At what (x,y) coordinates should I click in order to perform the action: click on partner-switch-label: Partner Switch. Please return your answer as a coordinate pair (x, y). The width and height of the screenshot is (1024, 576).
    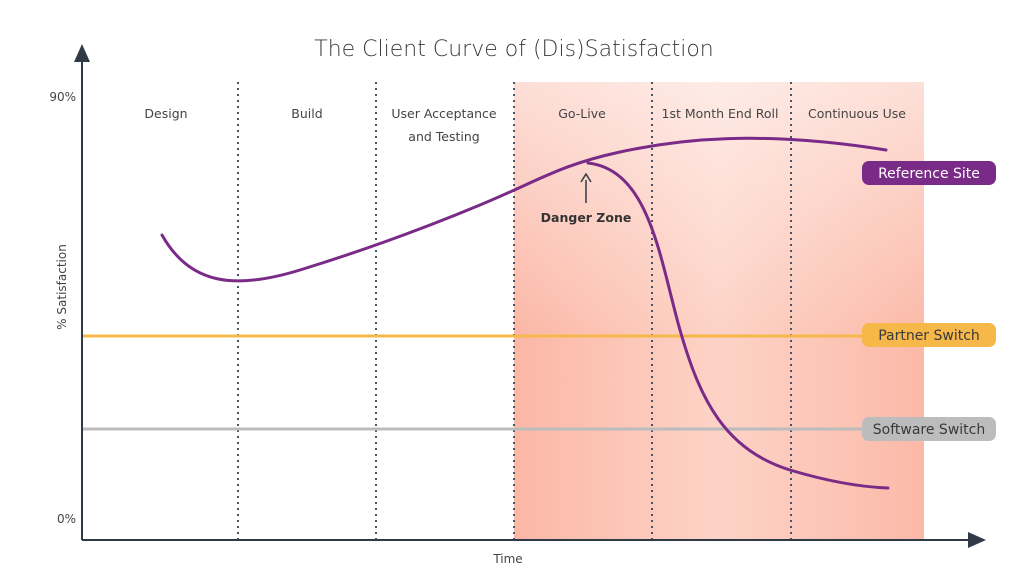
    Looking at the image, I should click on (929, 336).